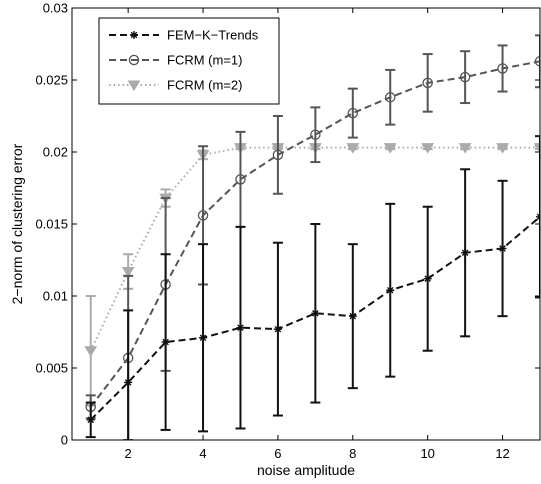 The height and width of the screenshot is (484, 541). Describe the element at coordinates (202, 453) in the screenshot. I see `x-tick-label: 4` at that location.